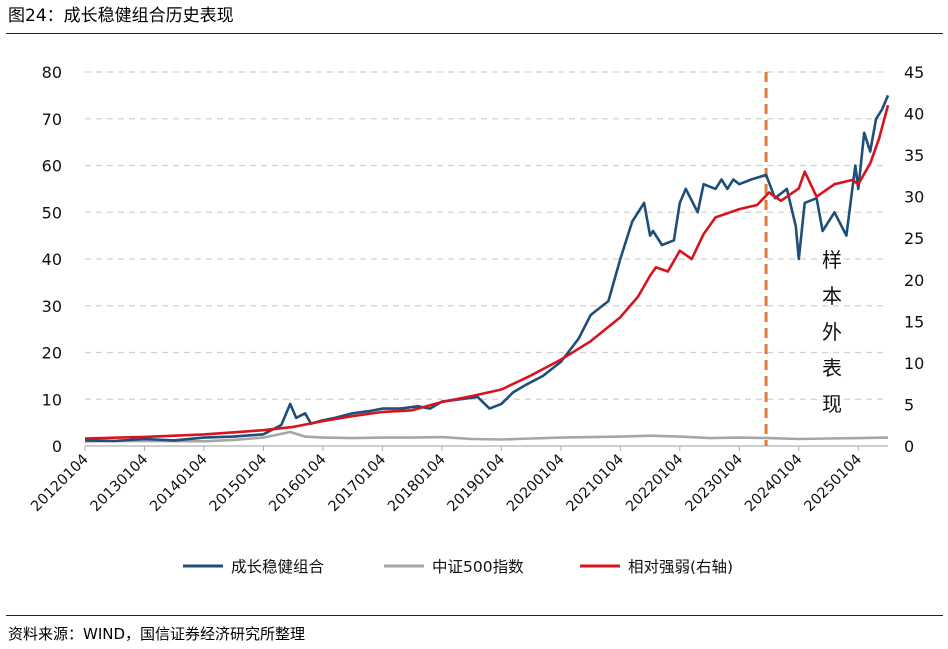 This screenshot has height=649, width=948. What do you see at coordinates (298, 484) in the screenshot?
I see `x-tick-label: 20160104` at bounding box center [298, 484].